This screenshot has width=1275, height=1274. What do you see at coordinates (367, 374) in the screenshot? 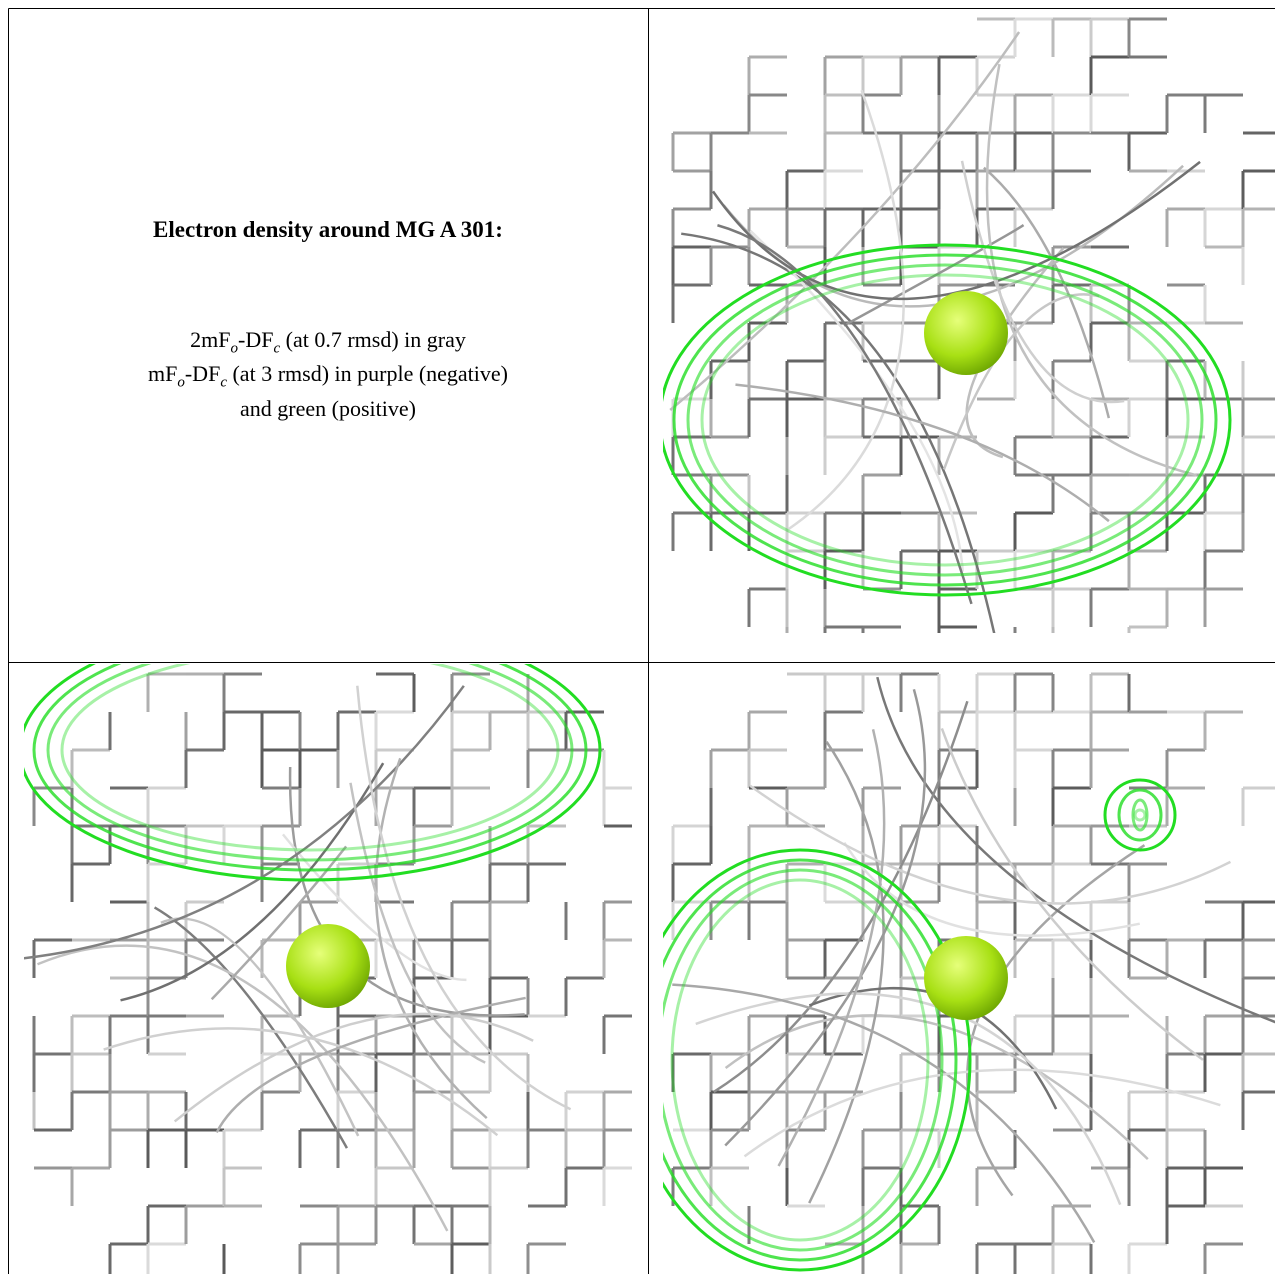
I see `legend-text: (at 3 rmsd) in purple (negative)` at bounding box center [367, 374].